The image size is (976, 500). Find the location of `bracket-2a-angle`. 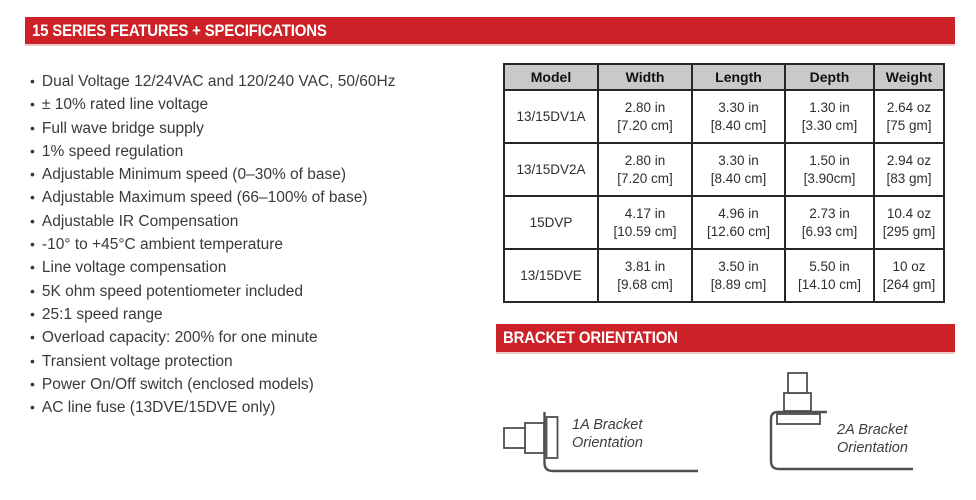

bracket-2a-angle is located at coordinates (841, 440).